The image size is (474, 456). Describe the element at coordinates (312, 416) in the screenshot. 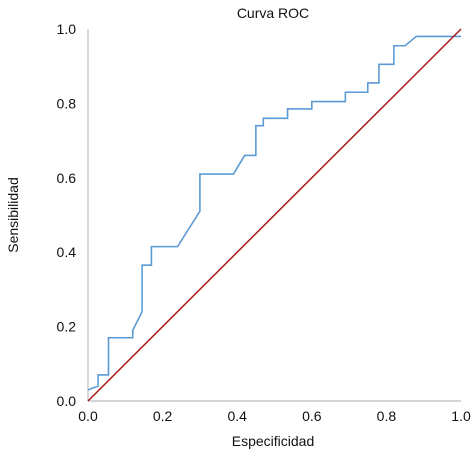

I see `x-tick-label: 0.6` at that location.